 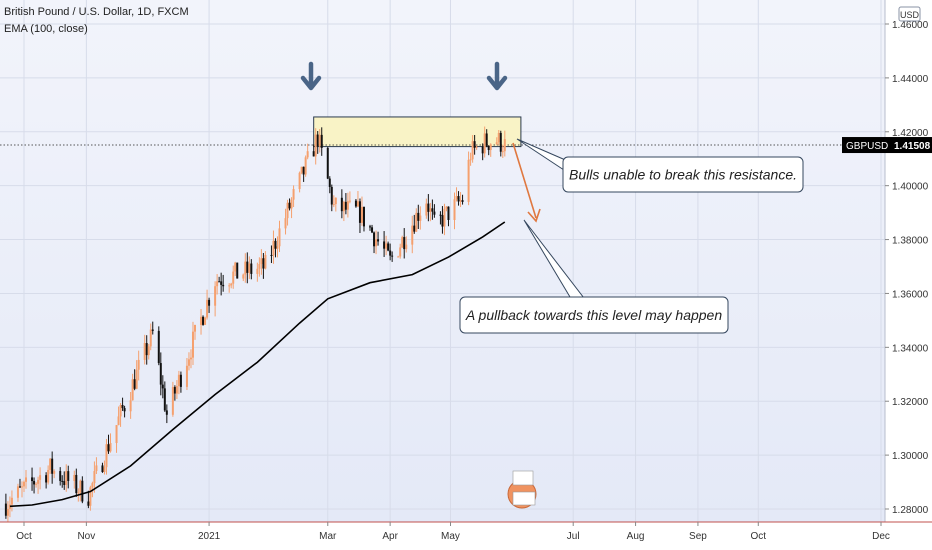 I want to click on candle--2, so click(x=19, y=483).